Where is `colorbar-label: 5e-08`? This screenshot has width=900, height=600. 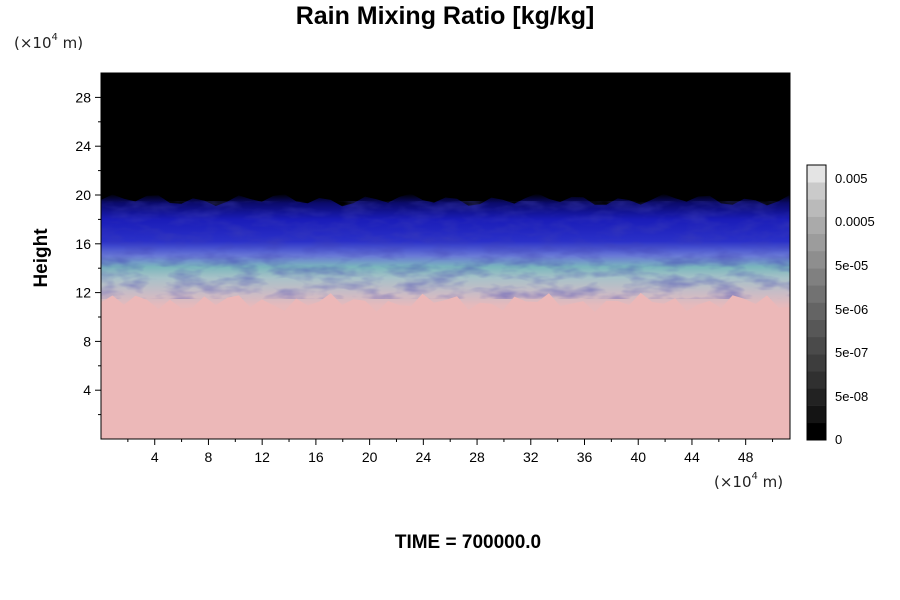 colorbar-label: 5e-08 is located at coordinates (851, 396).